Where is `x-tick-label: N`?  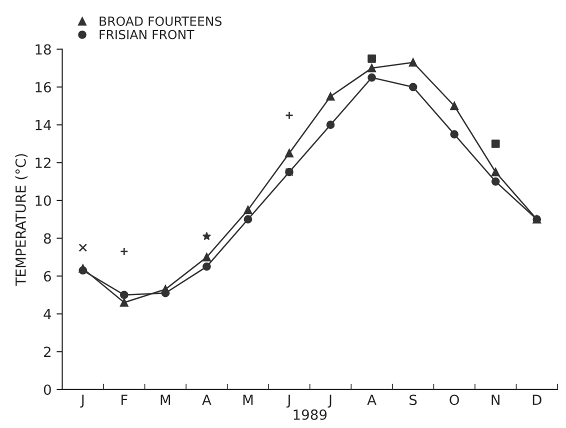
x-tick-label: N is located at coordinates (496, 399).